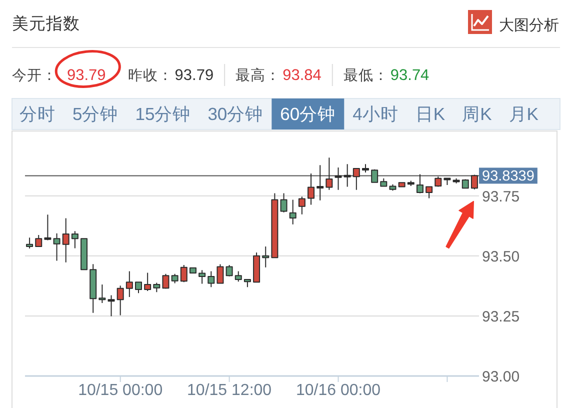 This screenshot has height=408, width=569. Describe the element at coordinates (523, 114) in the screenshot. I see `tab-label: 月K` at that location.